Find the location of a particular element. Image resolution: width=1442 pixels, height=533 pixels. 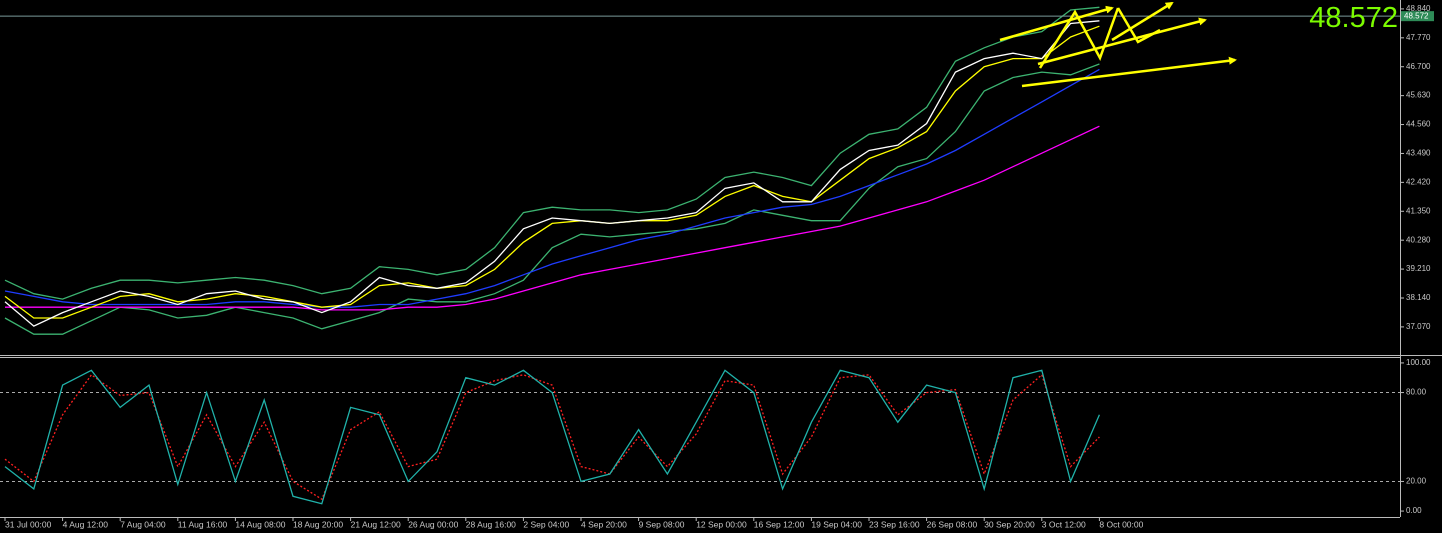

x-tick-label: 2 Sep 04:00 is located at coordinates (546, 524).